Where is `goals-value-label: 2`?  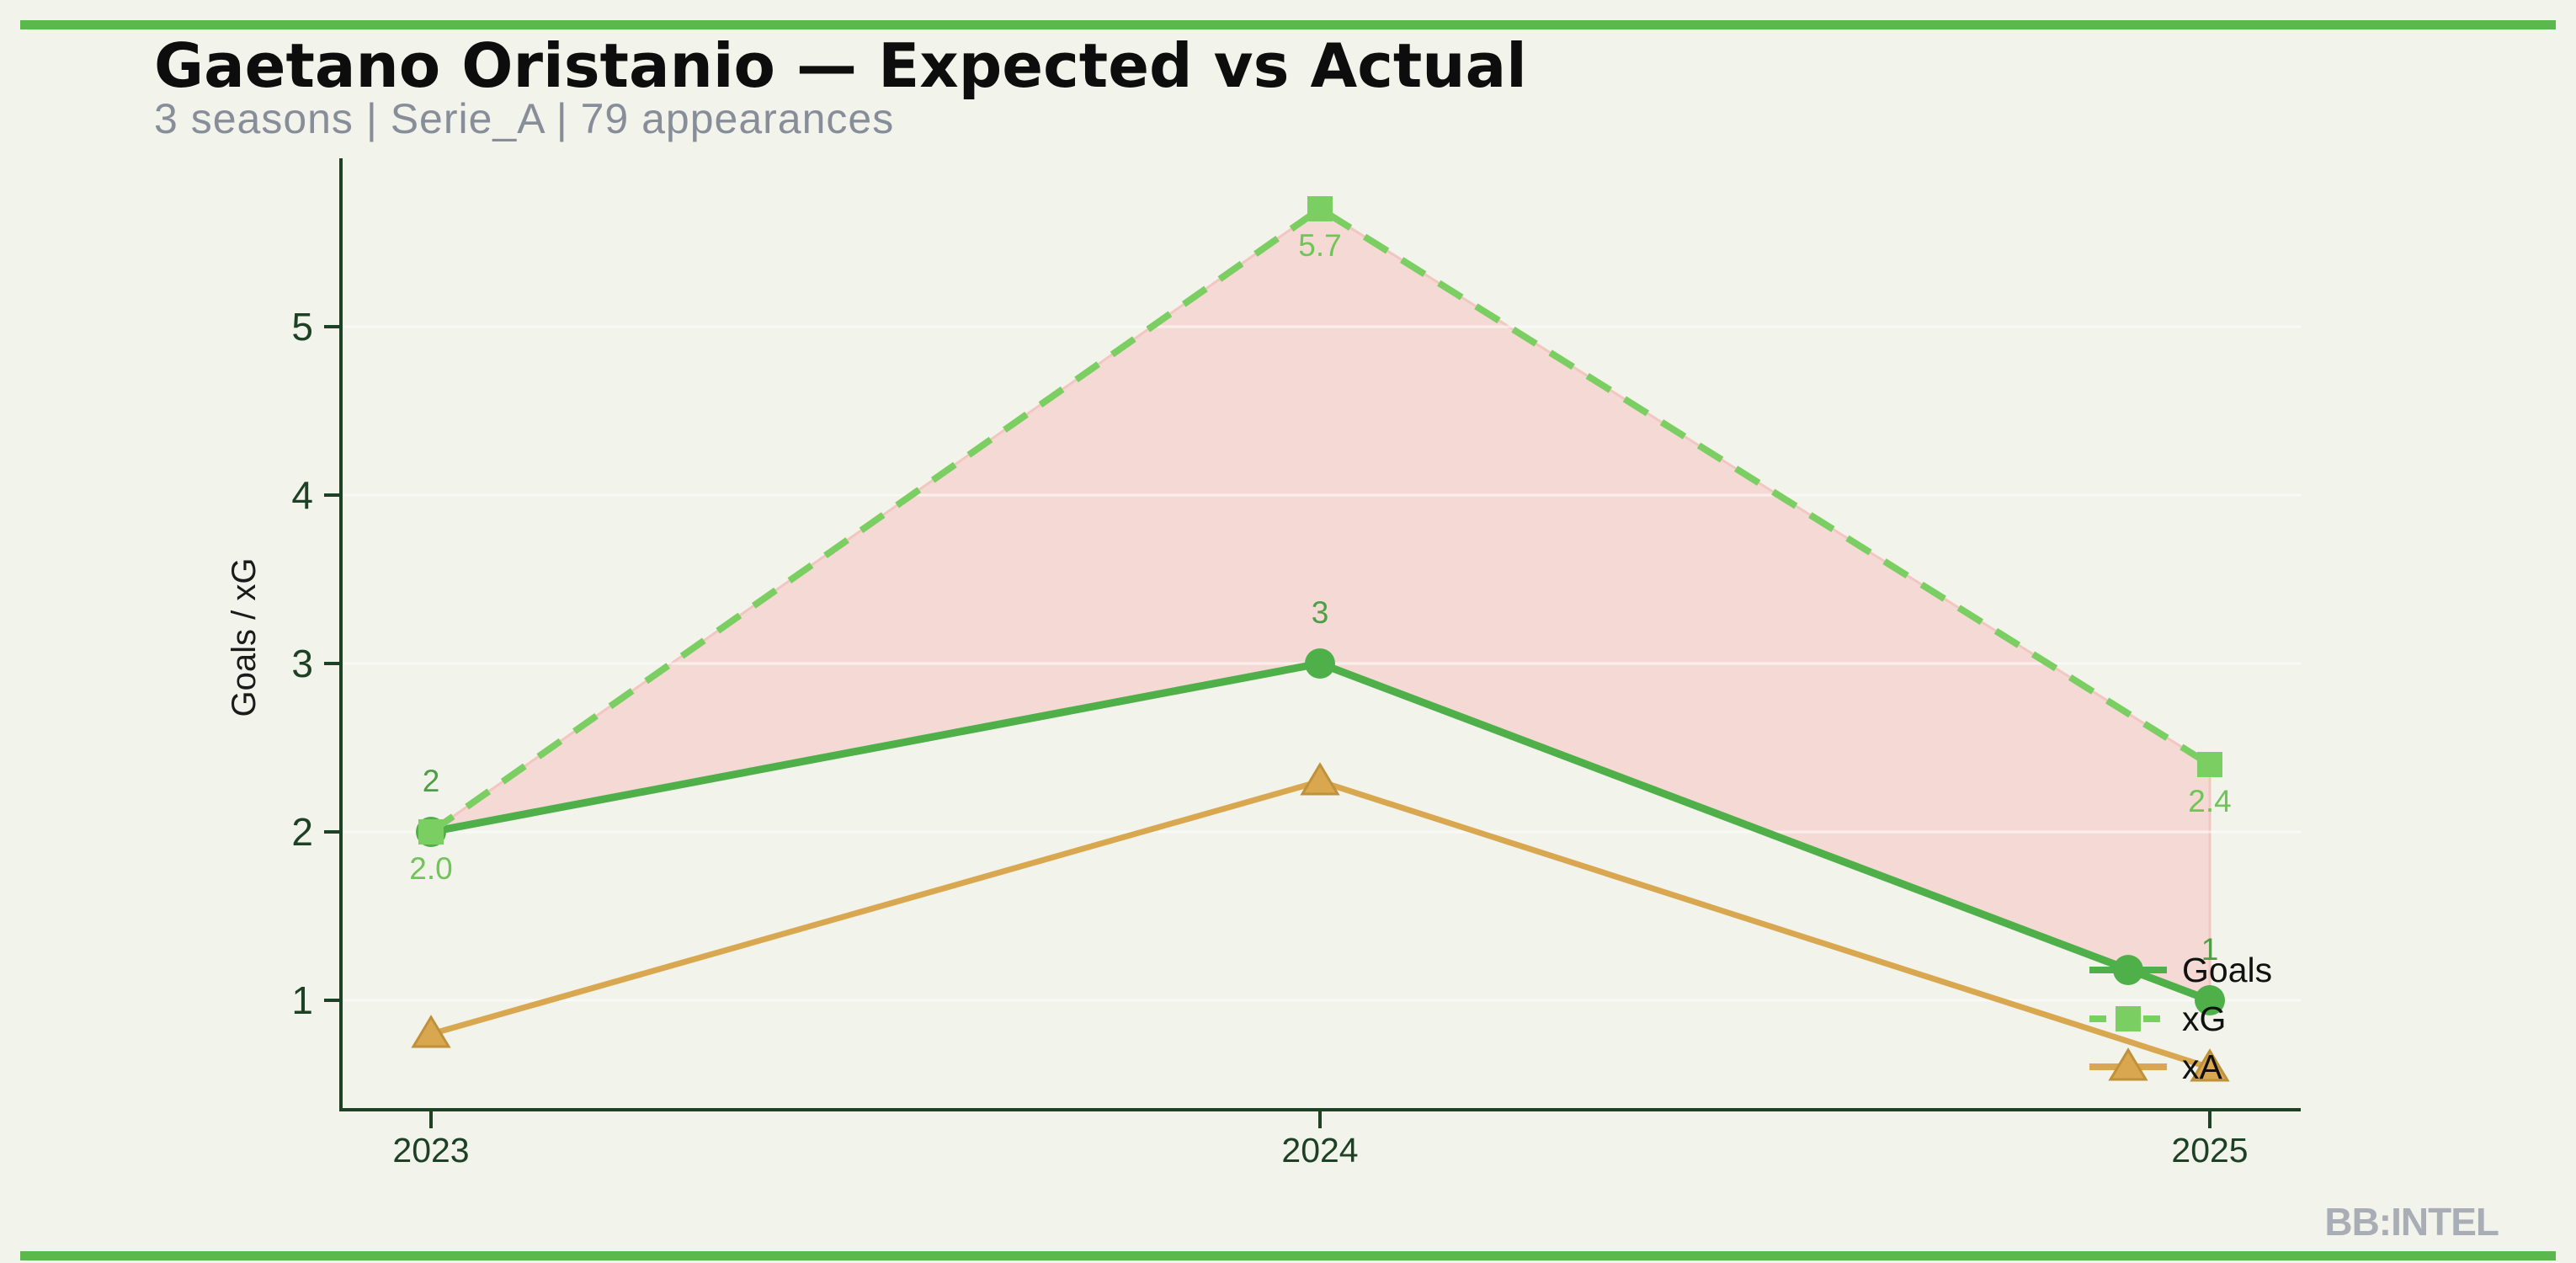
goals-value-label: 2 is located at coordinates (432, 781).